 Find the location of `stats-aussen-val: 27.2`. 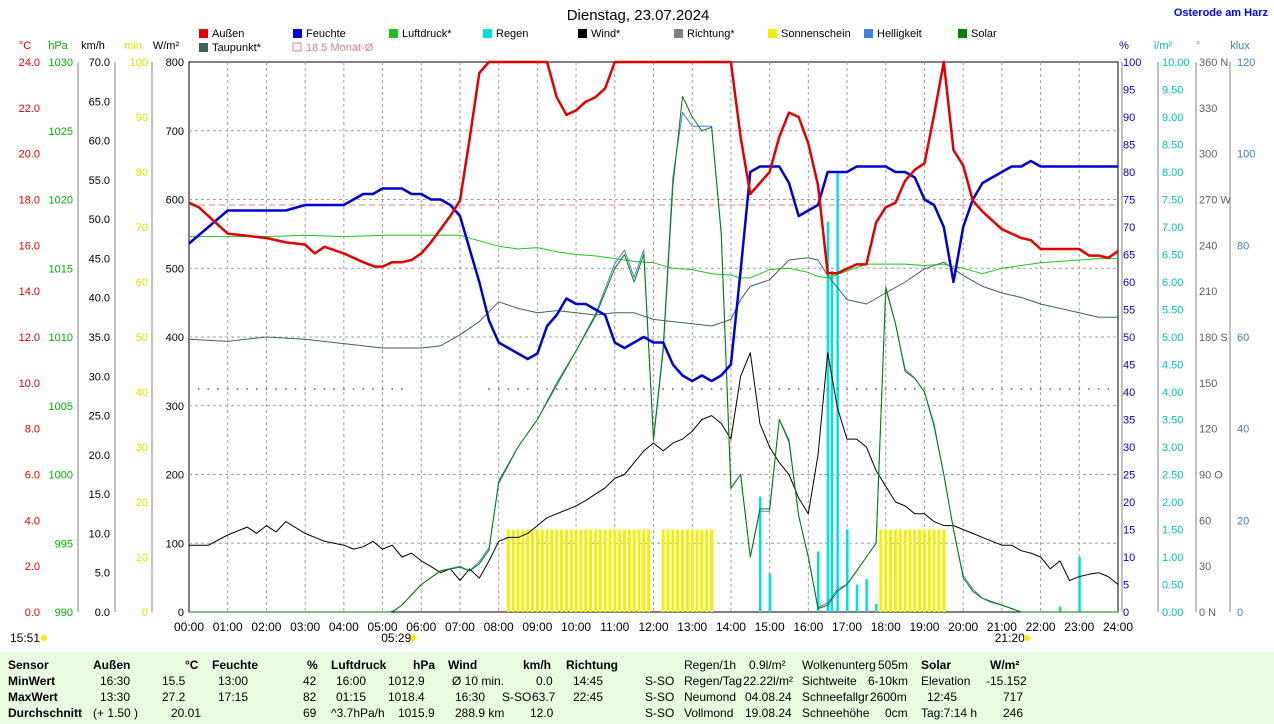

stats-aussen-val: 27.2 is located at coordinates (174, 697).